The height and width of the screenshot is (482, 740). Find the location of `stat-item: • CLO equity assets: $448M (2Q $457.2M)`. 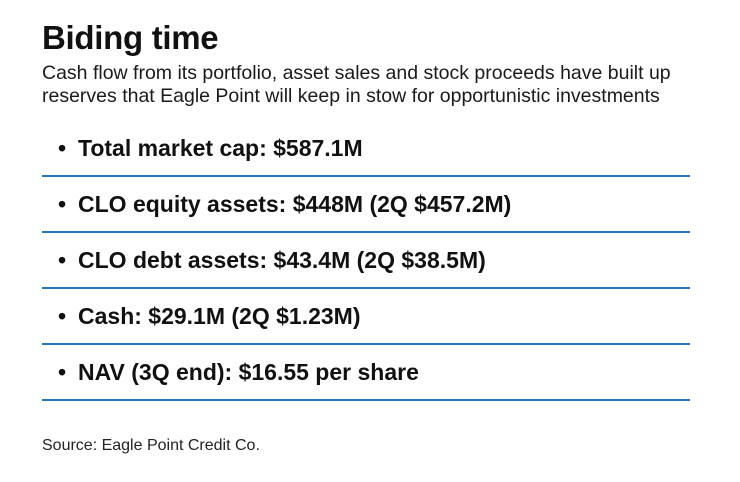

stat-item: • CLO equity assets: $448M (2Q $457.2M) is located at coordinates (366, 205).